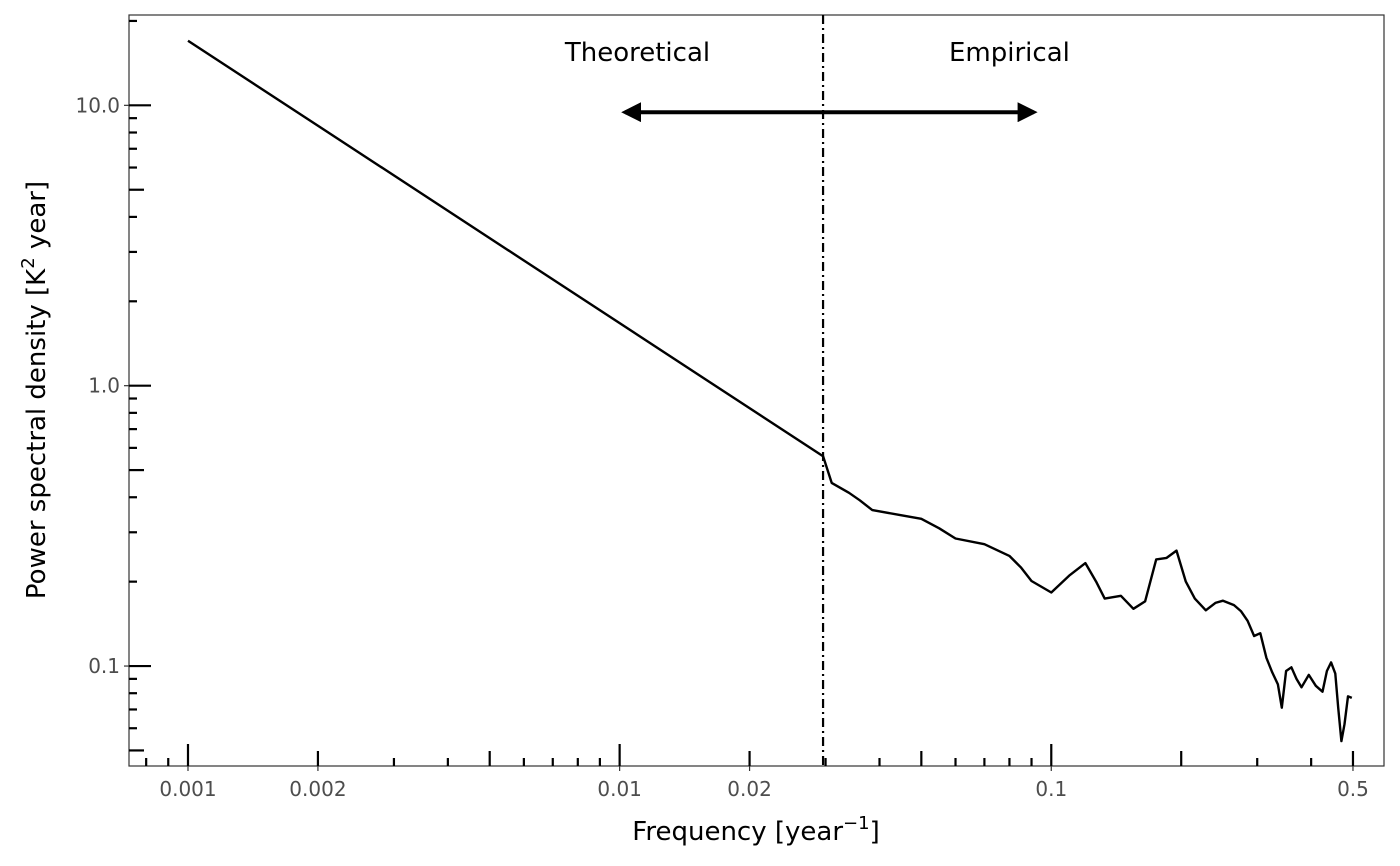  I want to click on x-tick-label: 0.002, so click(317, 789).